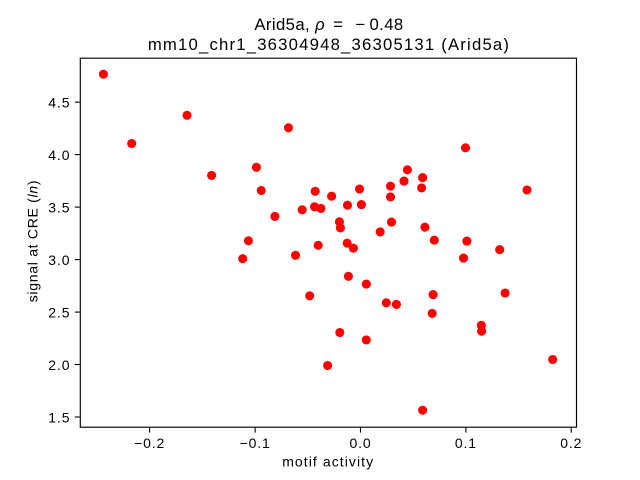  What do you see at coordinates (328, 24) in the screenshot?
I see `svg-text: Arid5a, ρ = −0.48` at bounding box center [328, 24].